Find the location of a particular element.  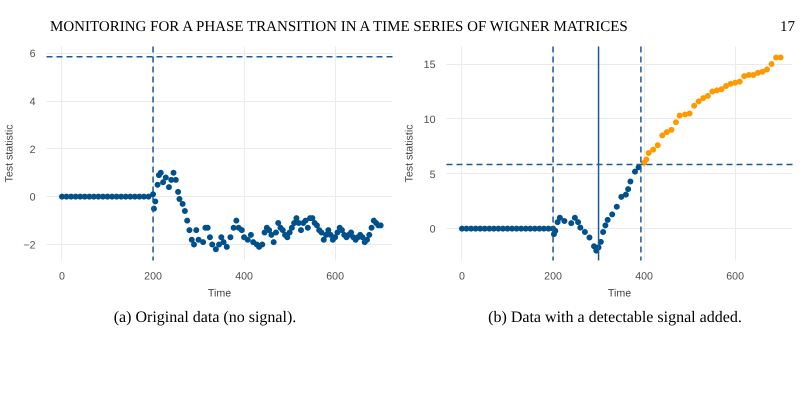

text: (b) Data with a detectable signal added. is located at coordinates (615, 318).